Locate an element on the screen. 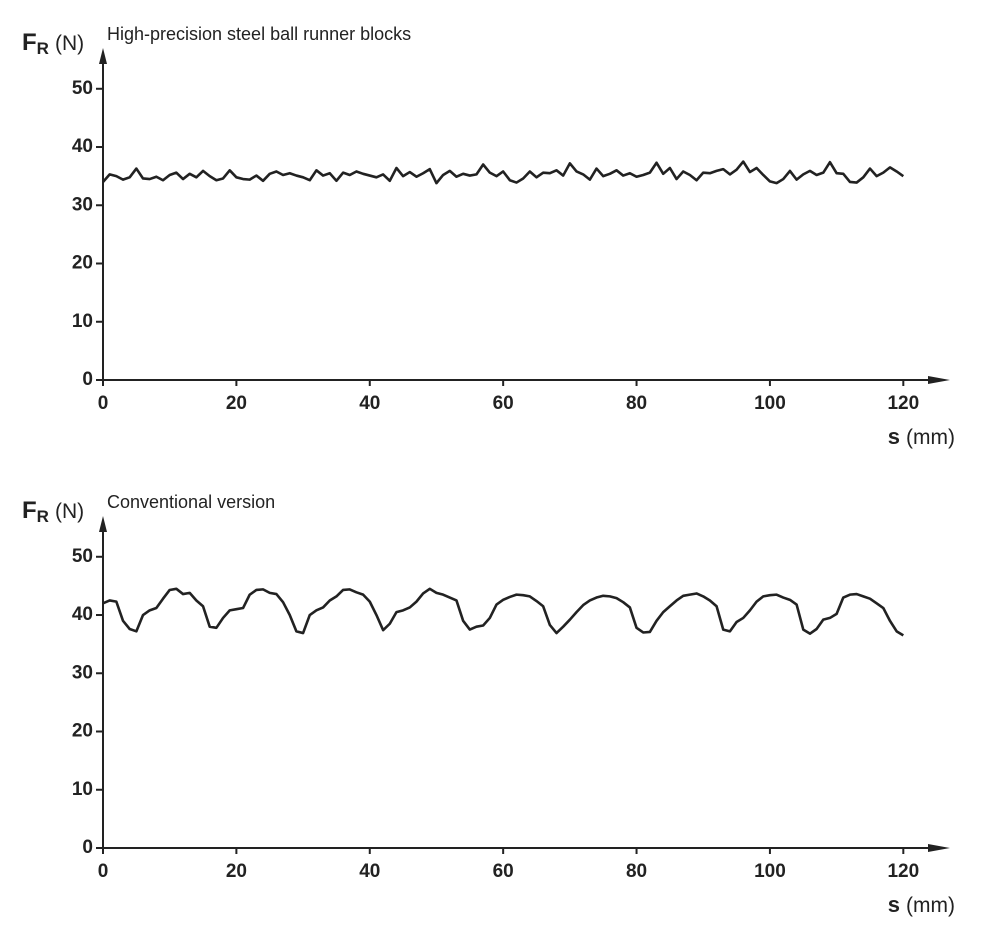 This screenshot has height=932, width=1004. chart-title: Conventional version is located at coordinates (191, 502).